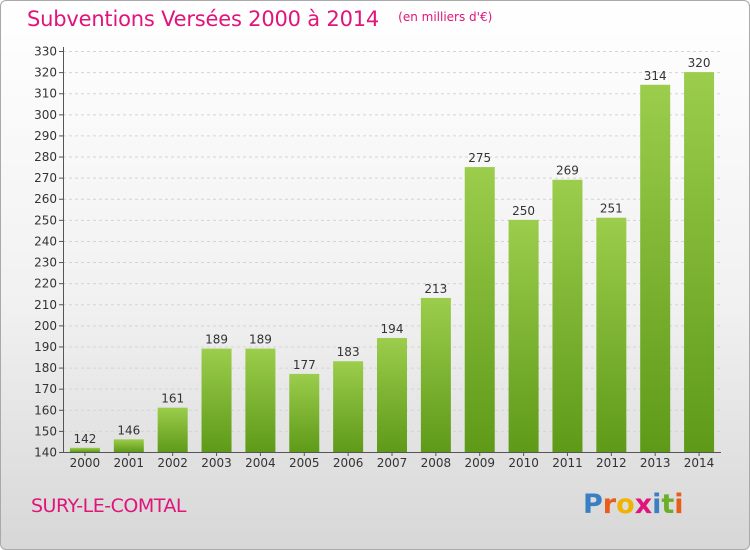 The width and height of the screenshot is (750, 550). Describe the element at coordinates (45, 284) in the screenshot. I see `y-tick-label: 220` at that location.